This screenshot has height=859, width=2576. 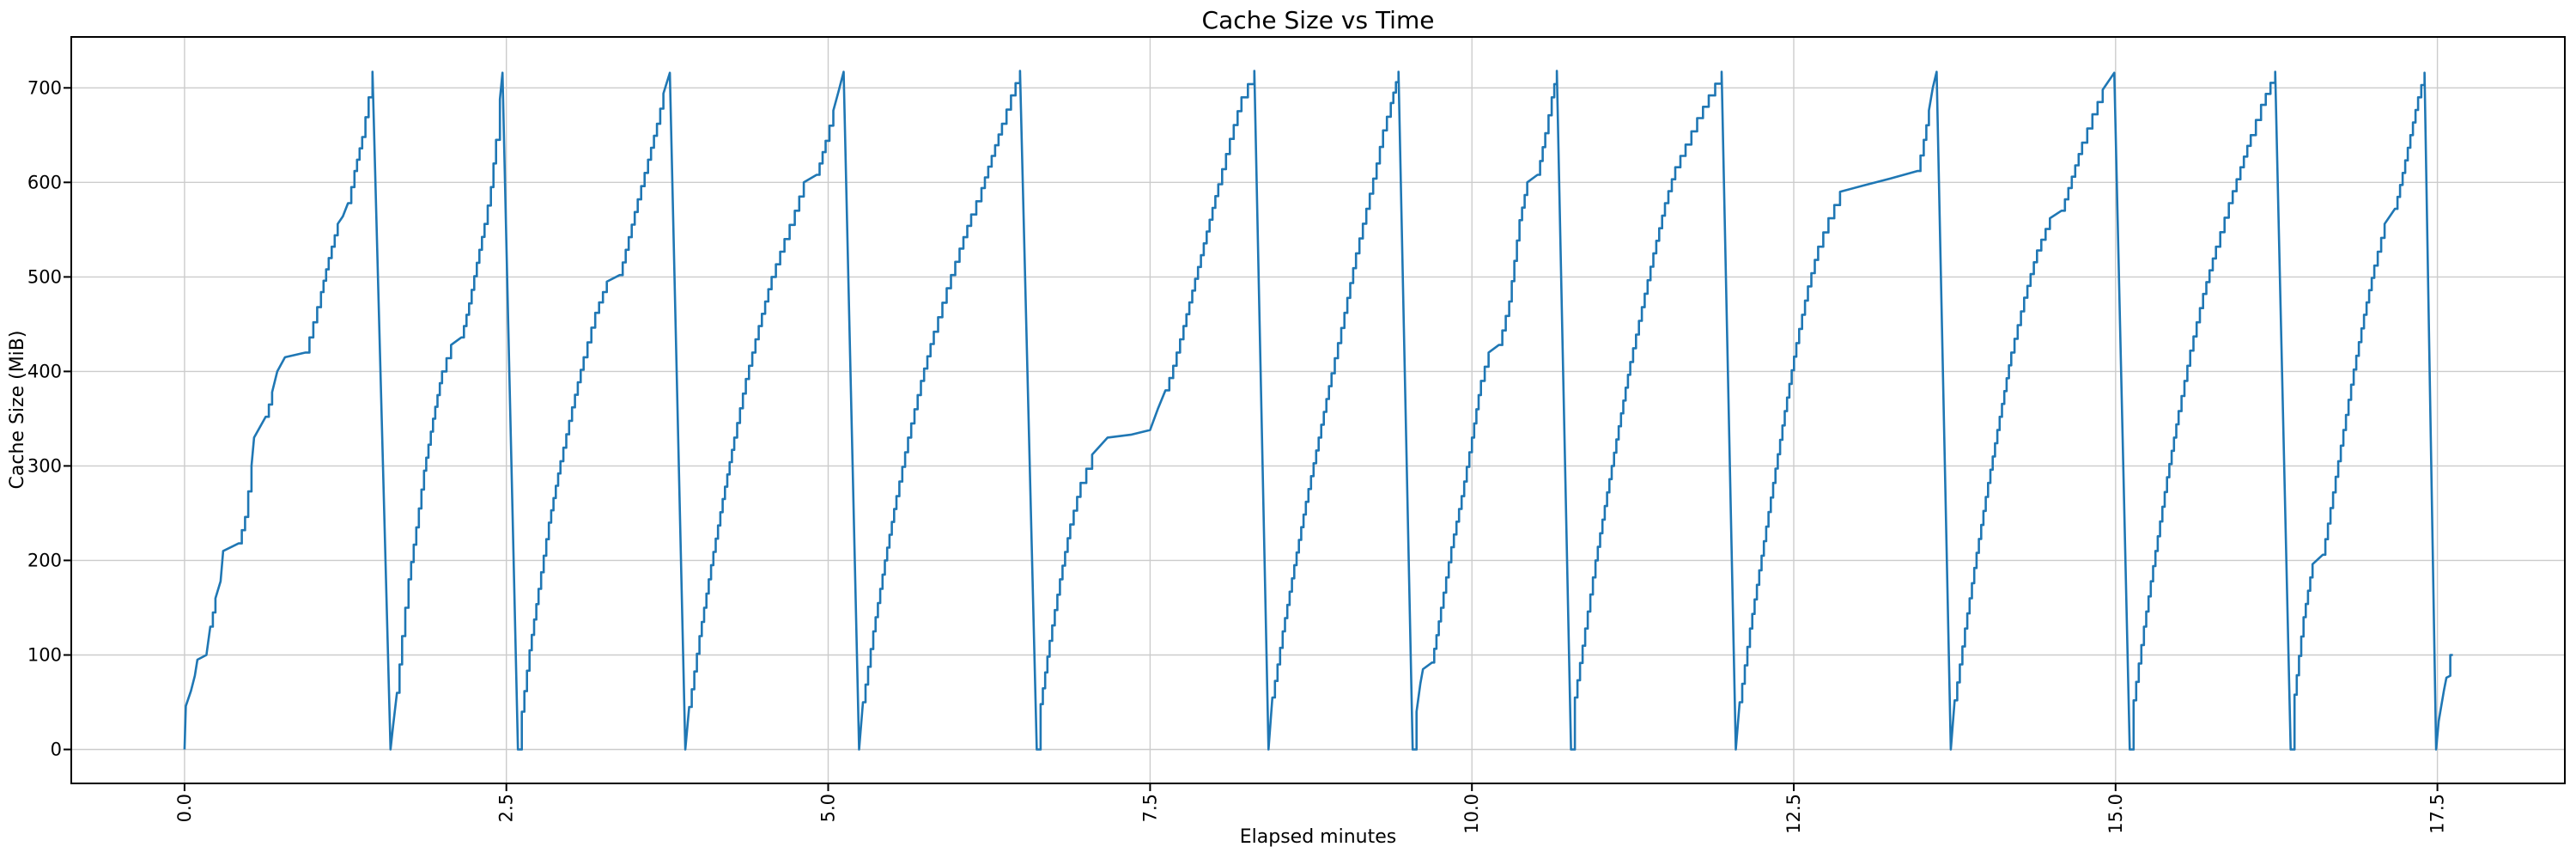 I want to click on x-tick-label: 0.0, so click(x=185, y=808).